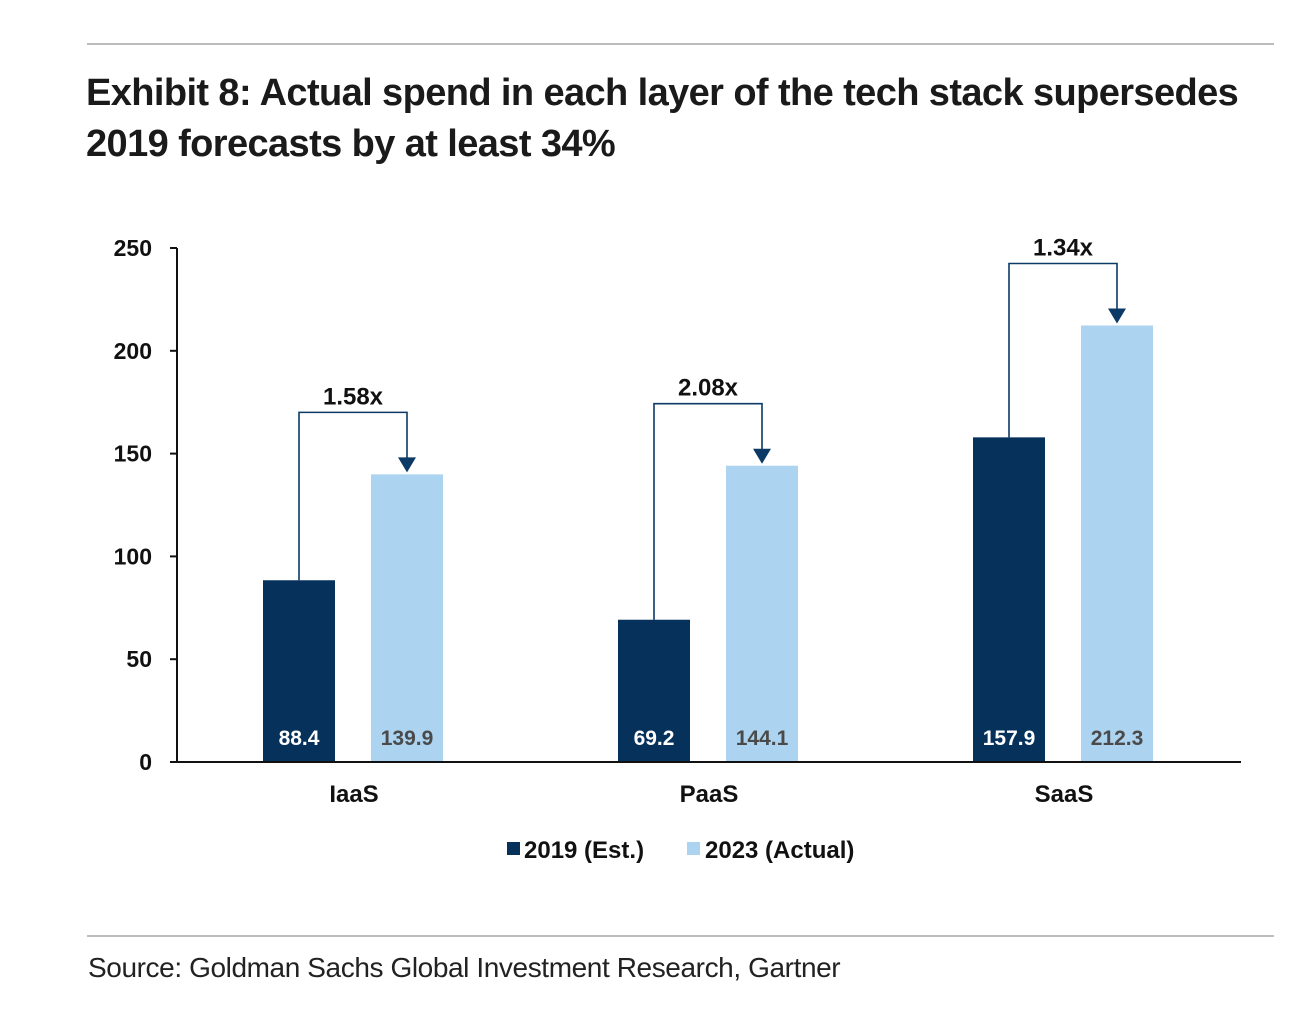 The width and height of the screenshot is (1314, 1030). Describe the element at coordinates (133, 351) in the screenshot. I see `y-tick-label: 200` at that location.